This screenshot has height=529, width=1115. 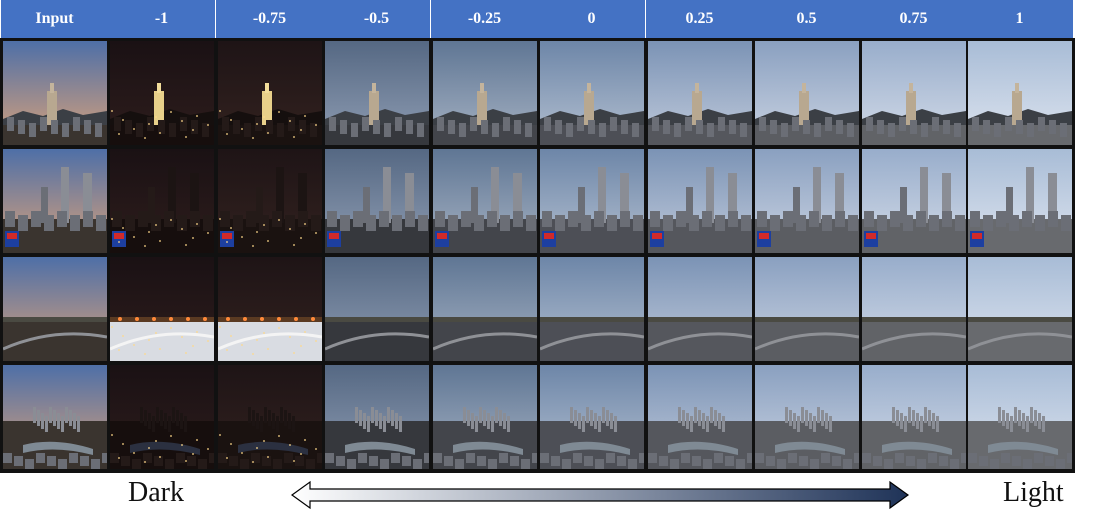 I want to click on arrow-shape, so click(x=600, y=495).